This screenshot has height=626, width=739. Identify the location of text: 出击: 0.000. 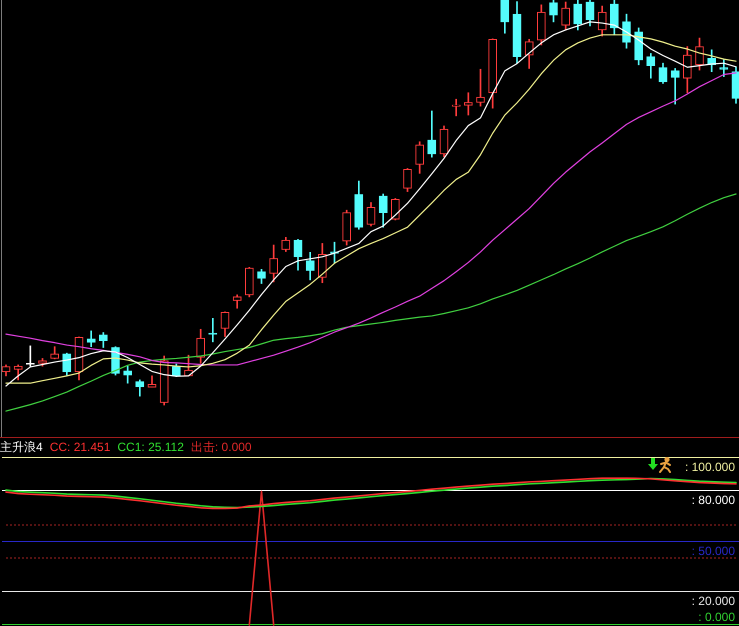
(221, 447).